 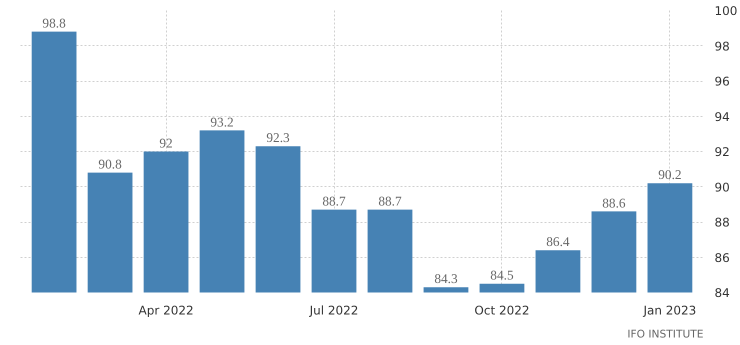 What do you see at coordinates (446, 278) in the screenshot?
I see `data-label: 84.3` at bounding box center [446, 278].